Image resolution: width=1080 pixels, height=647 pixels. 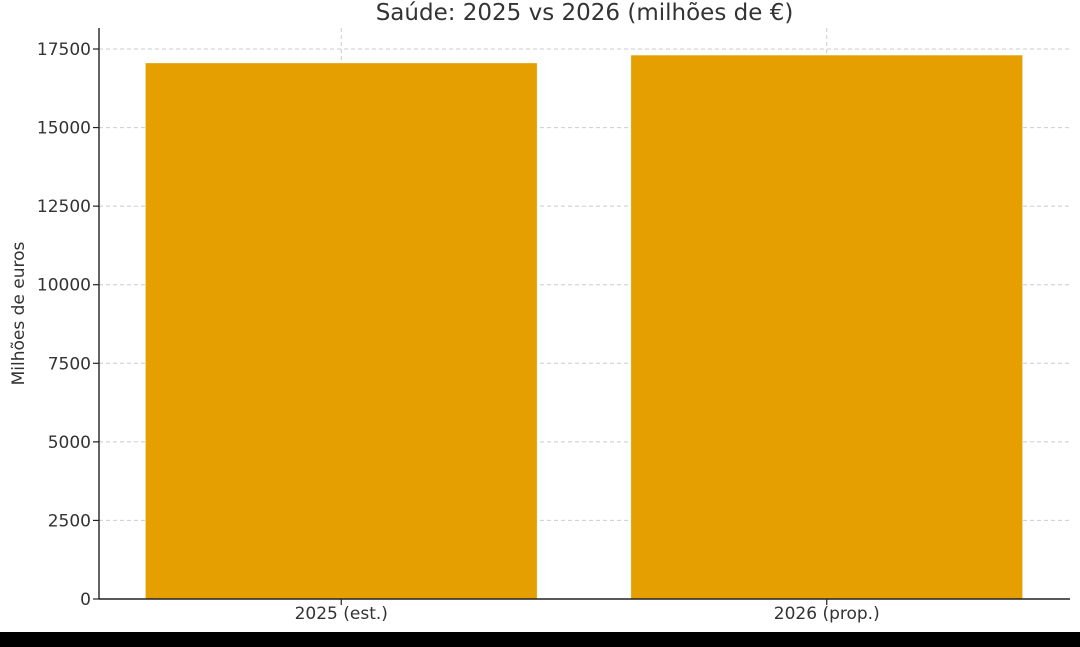 I want to click on y-tick-label: 10000, so click(x=64, y=286).